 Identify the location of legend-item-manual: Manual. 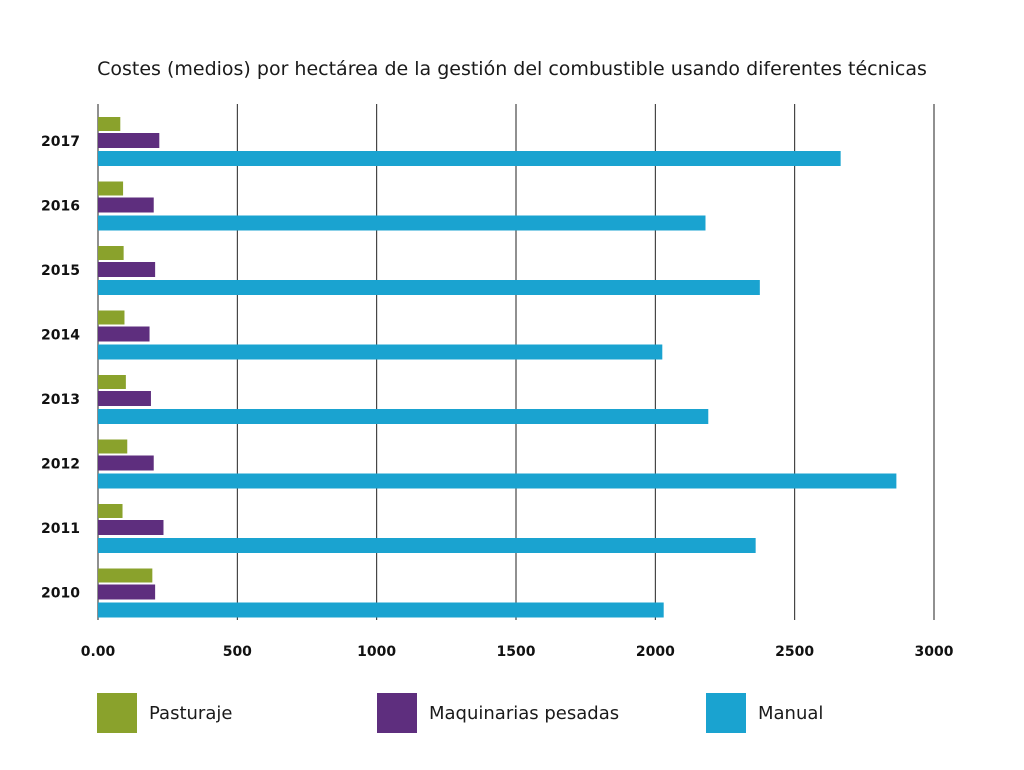
(764, 713).